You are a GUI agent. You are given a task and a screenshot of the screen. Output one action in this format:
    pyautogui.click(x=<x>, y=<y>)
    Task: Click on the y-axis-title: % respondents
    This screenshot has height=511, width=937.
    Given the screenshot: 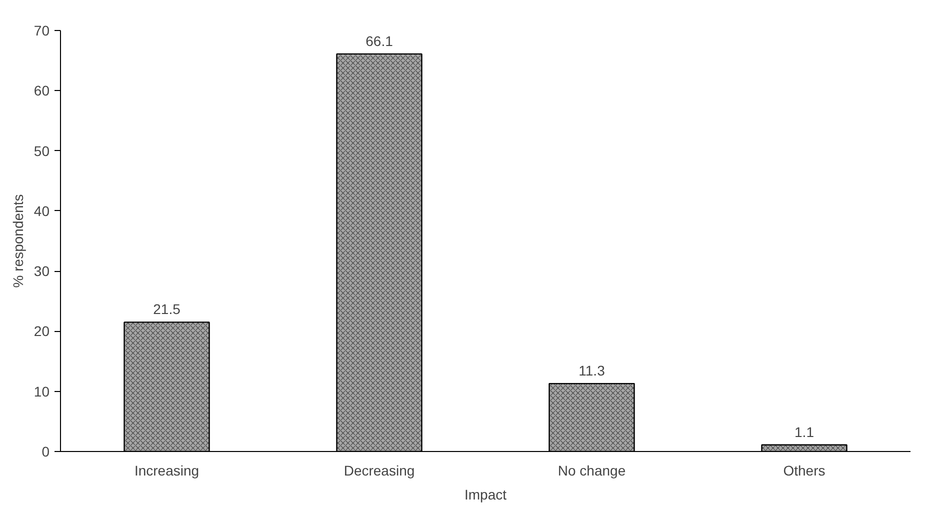 What is the action you would take?
    pyautogui.click(x=18, y=241)
    